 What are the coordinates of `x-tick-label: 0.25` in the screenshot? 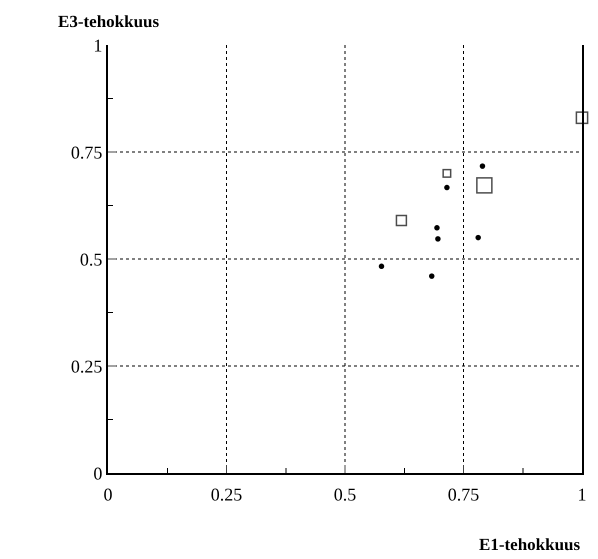 It's located at (226, 494).